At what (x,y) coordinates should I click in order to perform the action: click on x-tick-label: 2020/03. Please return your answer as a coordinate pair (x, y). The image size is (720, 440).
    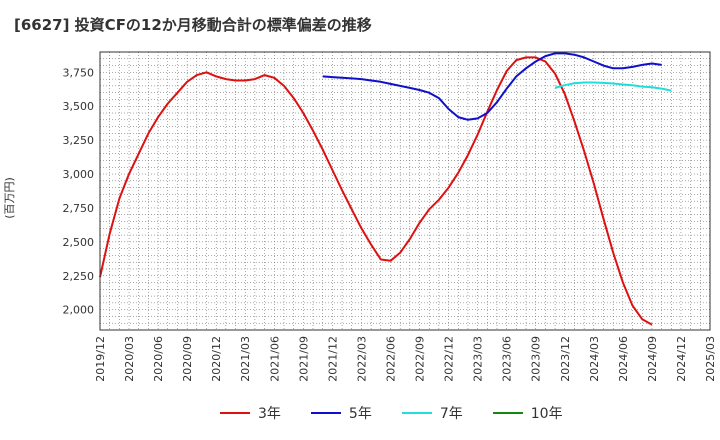
    Looking at the image, I should click on (129, 359).